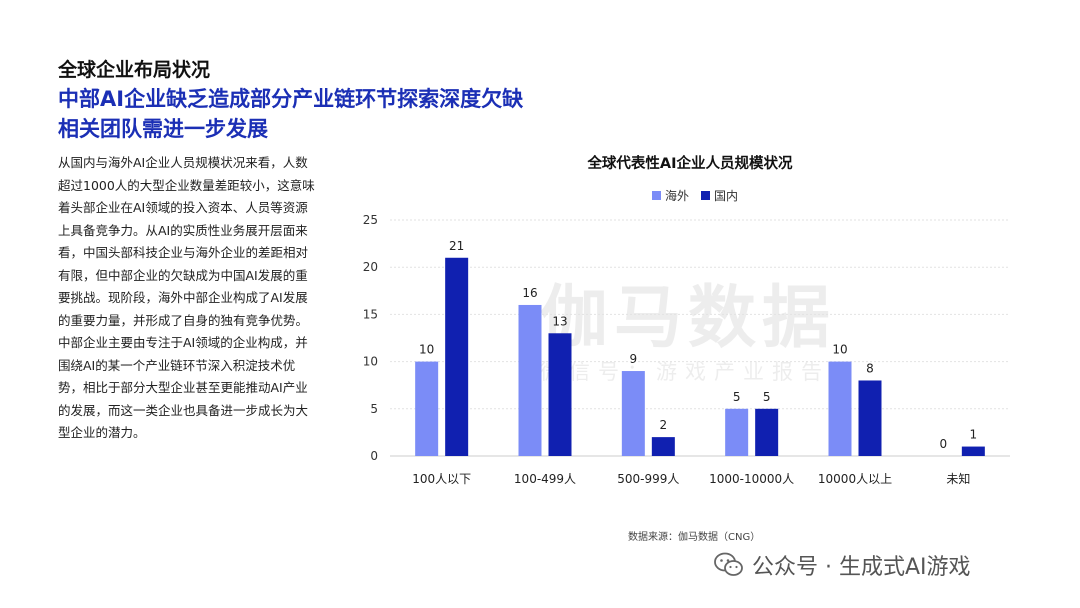 Image resolution: width=1080 pixels, height=608 pixels. What do you see at coordinates (706, 195) in the screenshot?
I see `legend-swatch-domestic` at bounding box center [706, 195].